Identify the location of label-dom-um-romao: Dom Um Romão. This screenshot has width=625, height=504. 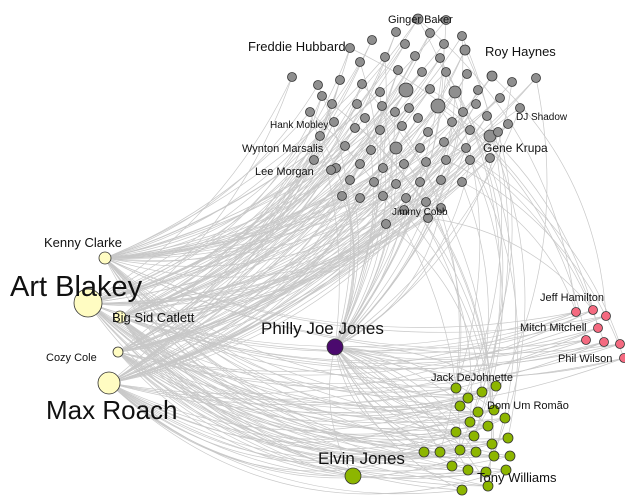
(528, 406).